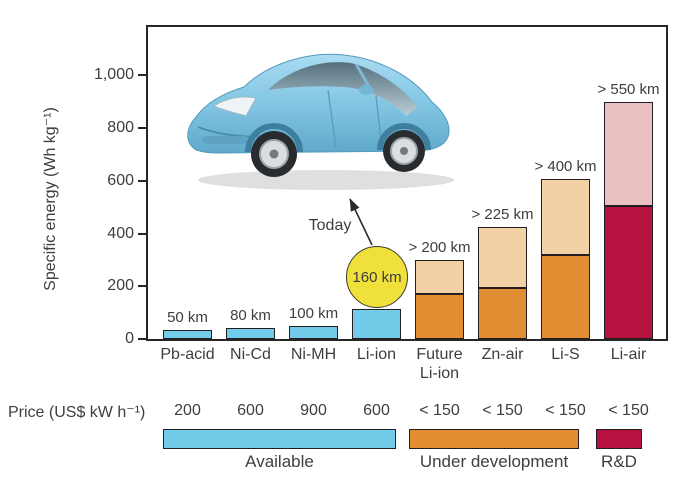 Image resolution: width=686 pixels, height=483 pixels. What do you see at coordinates (279, 439) in the screenshot?
I see `legend-swatch-available` at bounding box center [279, 439].